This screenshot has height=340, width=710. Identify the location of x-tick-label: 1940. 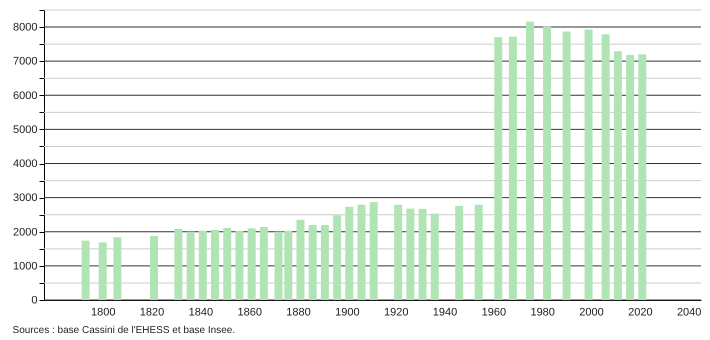
(445, 312).